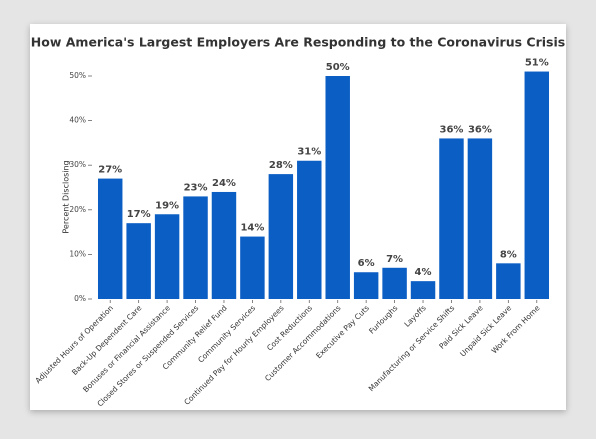  I want to click on value-label: 24%, so click(224, 183).